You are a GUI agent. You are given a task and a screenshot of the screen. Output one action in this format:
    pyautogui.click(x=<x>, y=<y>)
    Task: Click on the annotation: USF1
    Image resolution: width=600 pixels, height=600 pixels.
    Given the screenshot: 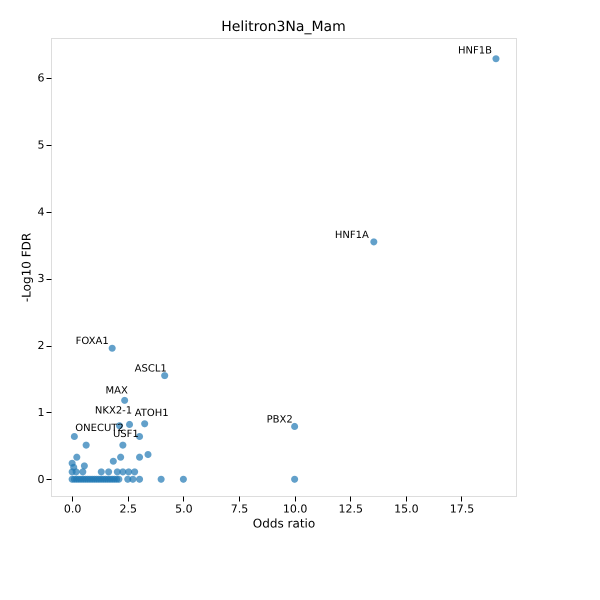 What is the action you would take?
    pyautogui.click(x=125, y=434)
    